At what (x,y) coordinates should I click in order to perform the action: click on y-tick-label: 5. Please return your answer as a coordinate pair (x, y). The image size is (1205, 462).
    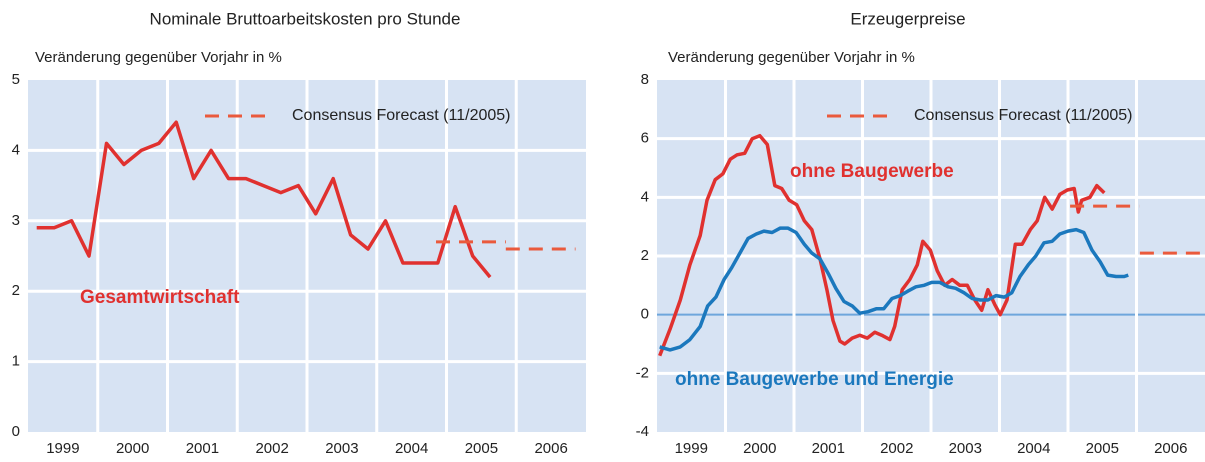
    Looking at the image, I should click on (16, 79).